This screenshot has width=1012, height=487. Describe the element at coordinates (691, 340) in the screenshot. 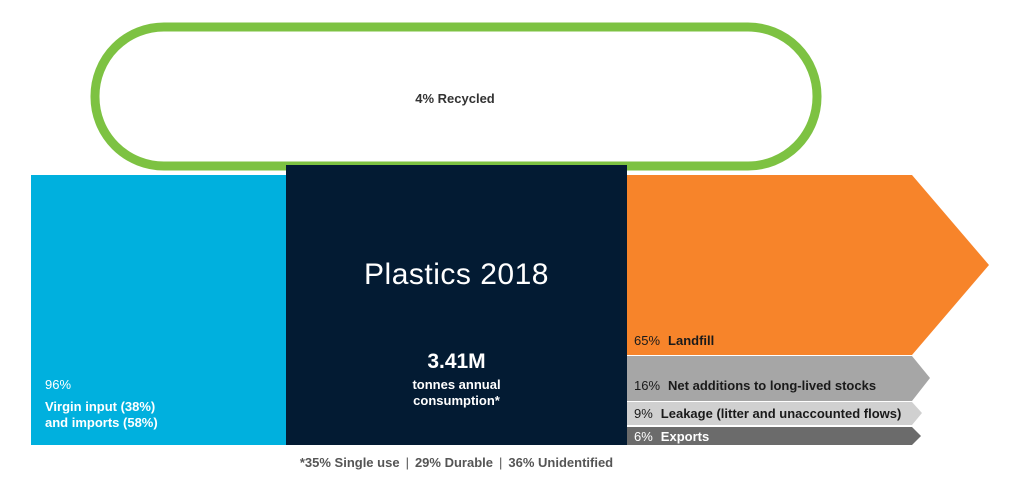

I see `landfill-text: Landfill` at that location.